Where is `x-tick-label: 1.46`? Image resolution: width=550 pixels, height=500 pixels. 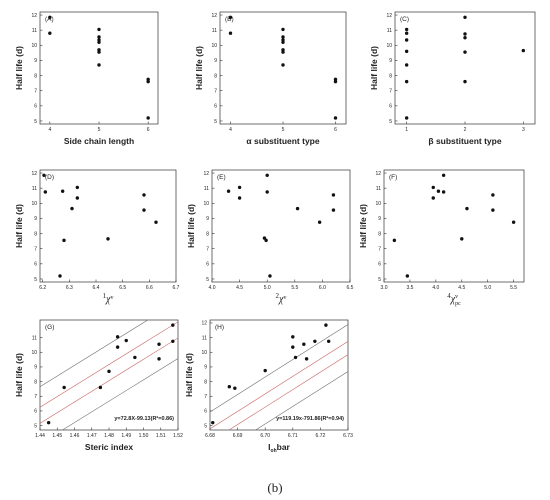 x-tick-label: 1.46 is located at coordinates (75, 436).